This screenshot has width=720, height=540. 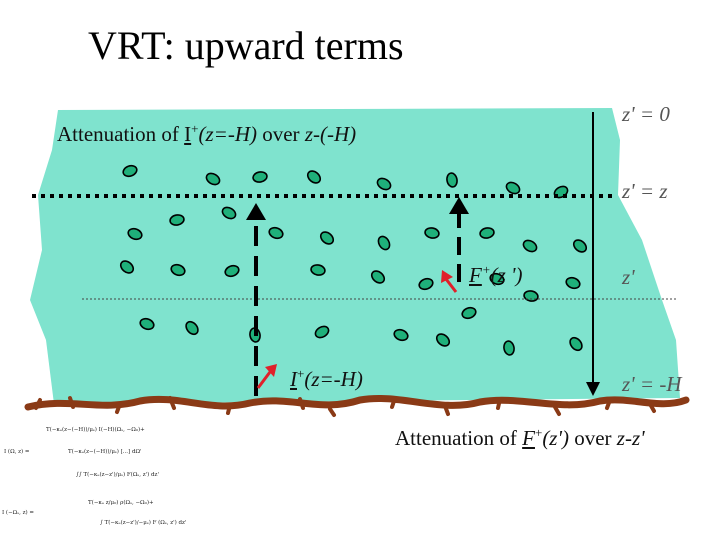 I want to click on red-arrow-boundary-head, so click(x=271, y=370).